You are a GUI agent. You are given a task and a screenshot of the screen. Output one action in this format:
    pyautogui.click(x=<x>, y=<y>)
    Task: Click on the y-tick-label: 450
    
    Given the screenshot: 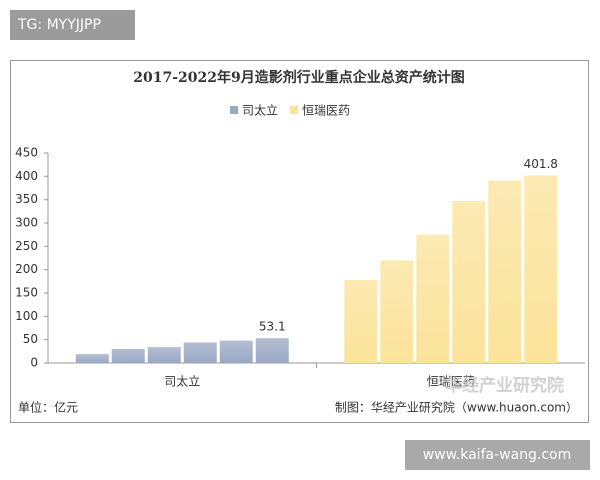 What is the action you would take?
    pyautogui.click(x=26, y=153)
    